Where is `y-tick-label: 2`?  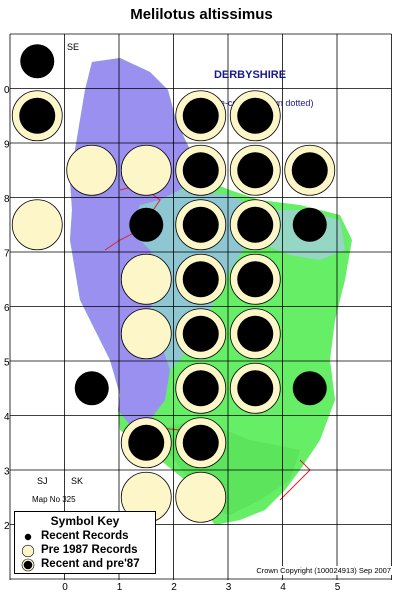
y-tick-label: 2 is located at coordinates (7, 526).